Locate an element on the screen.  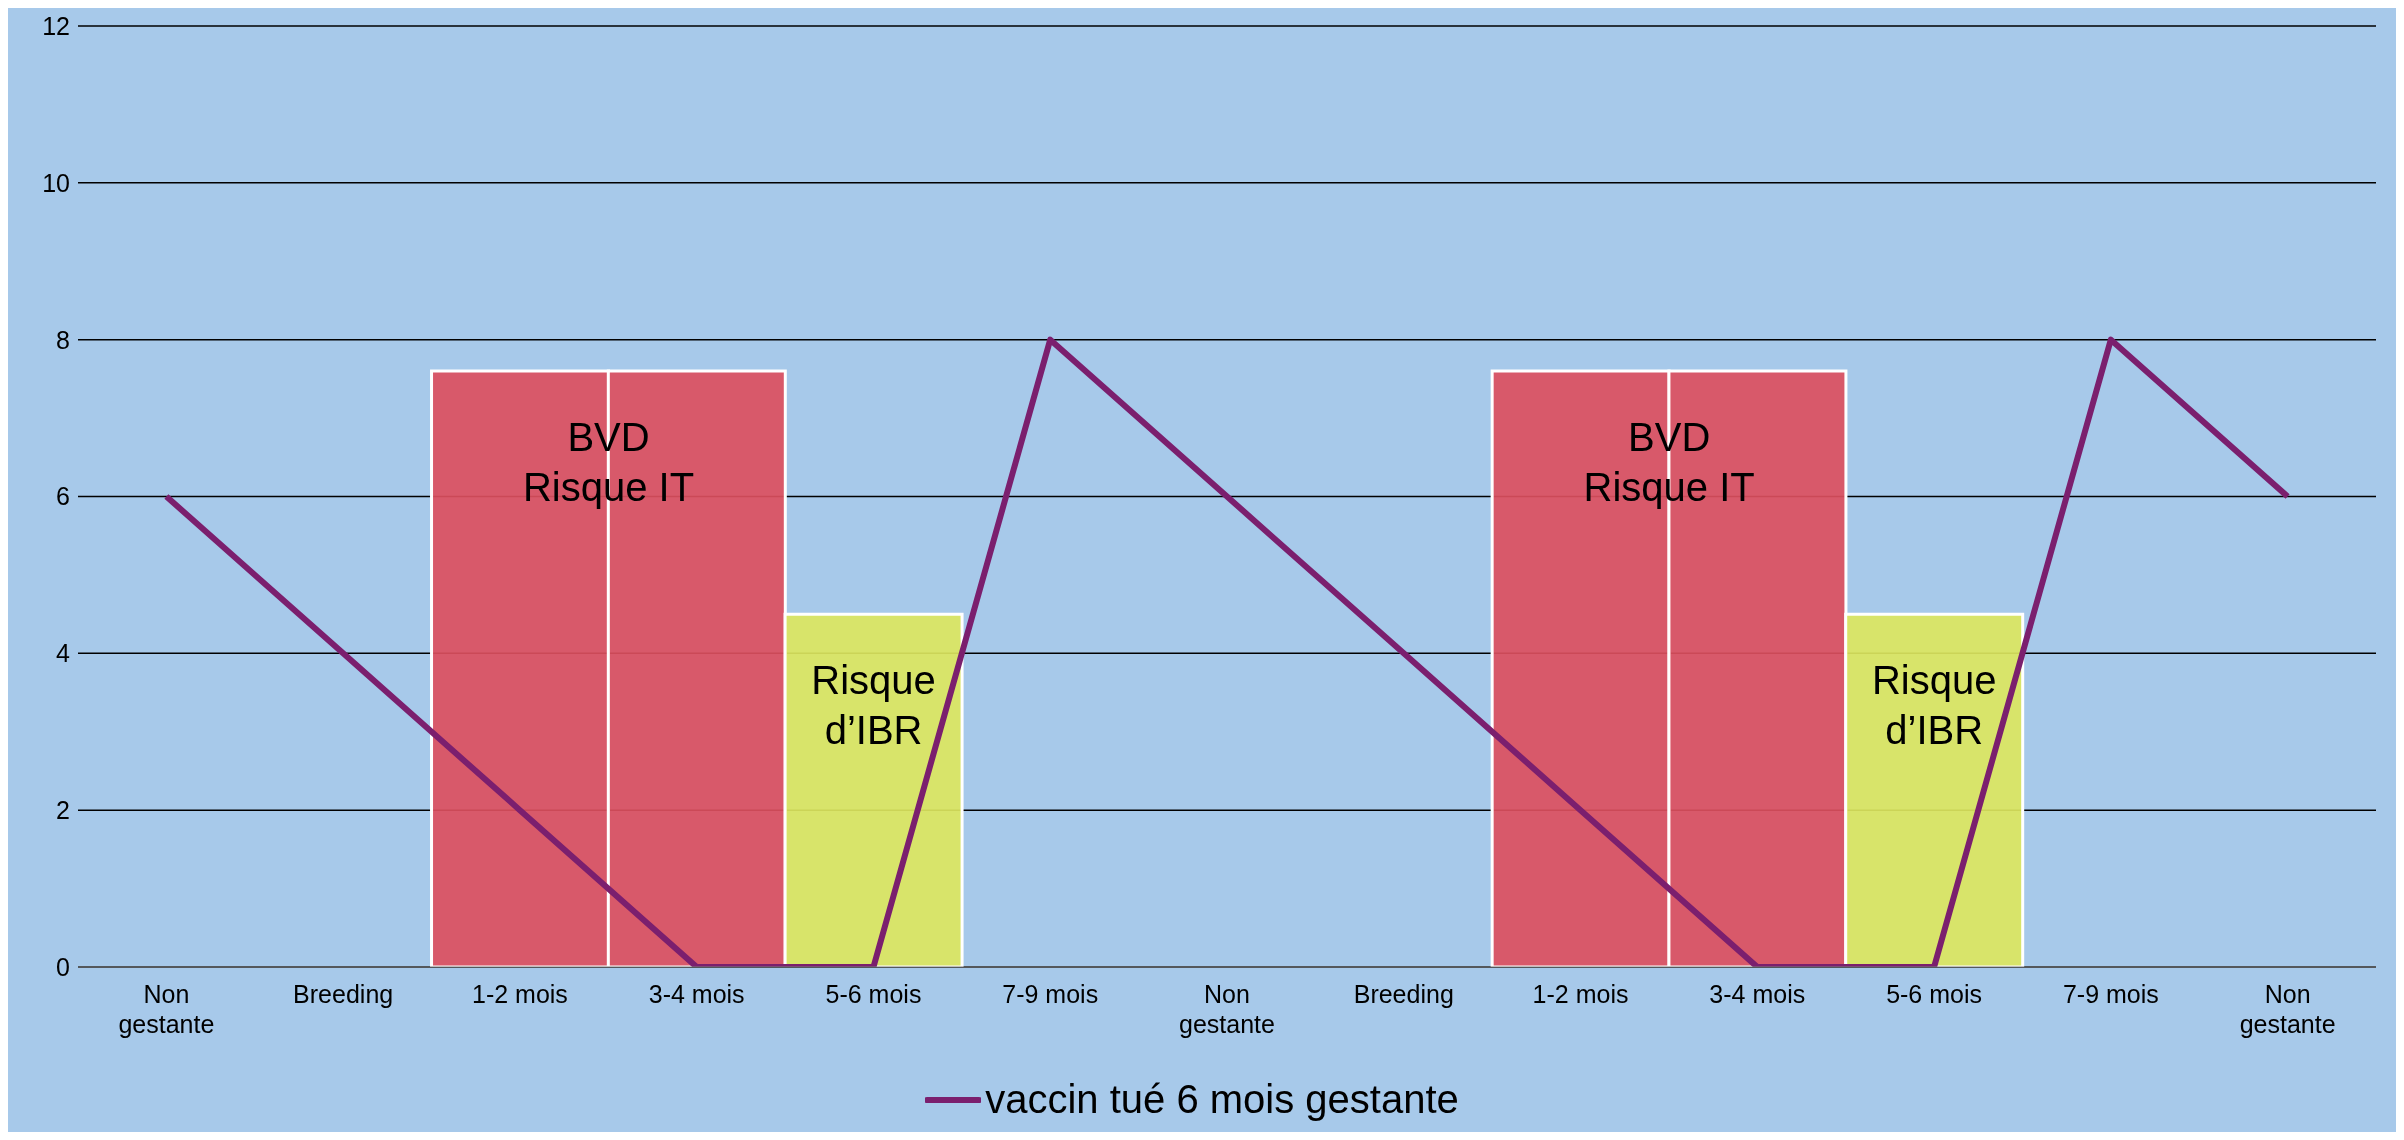
y-tick-label: 6 is located at coordinates (63, 496).